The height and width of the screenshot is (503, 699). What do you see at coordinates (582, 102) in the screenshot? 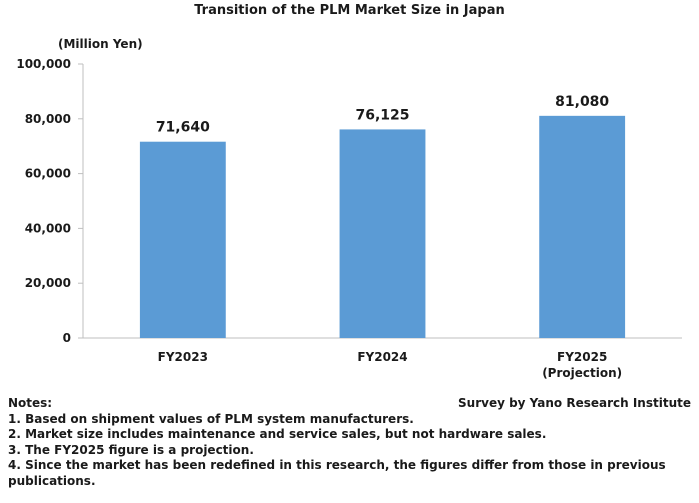
I see `bar-data-label: 81,080` at bounding box center [582, 102].